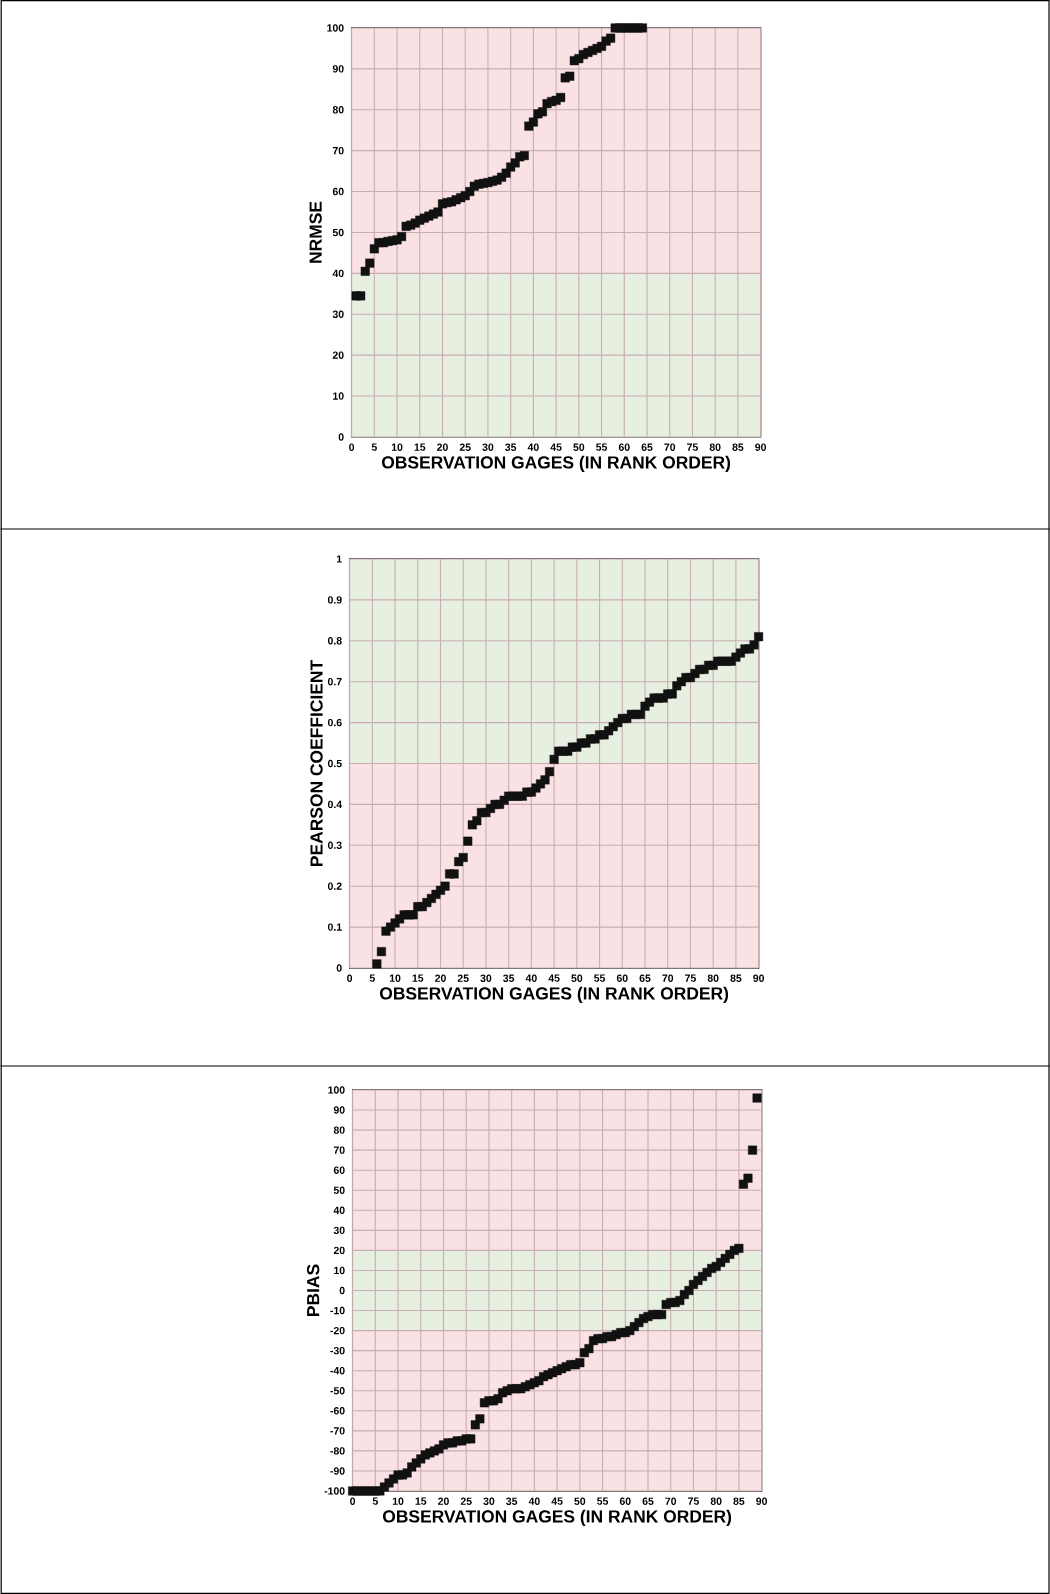 Image resolution: width=1050 pixels, height=1594 pixels. Describe the element at coordinates (338, 232) in the screenshot. I see `y-tick-label: 50` at that location.